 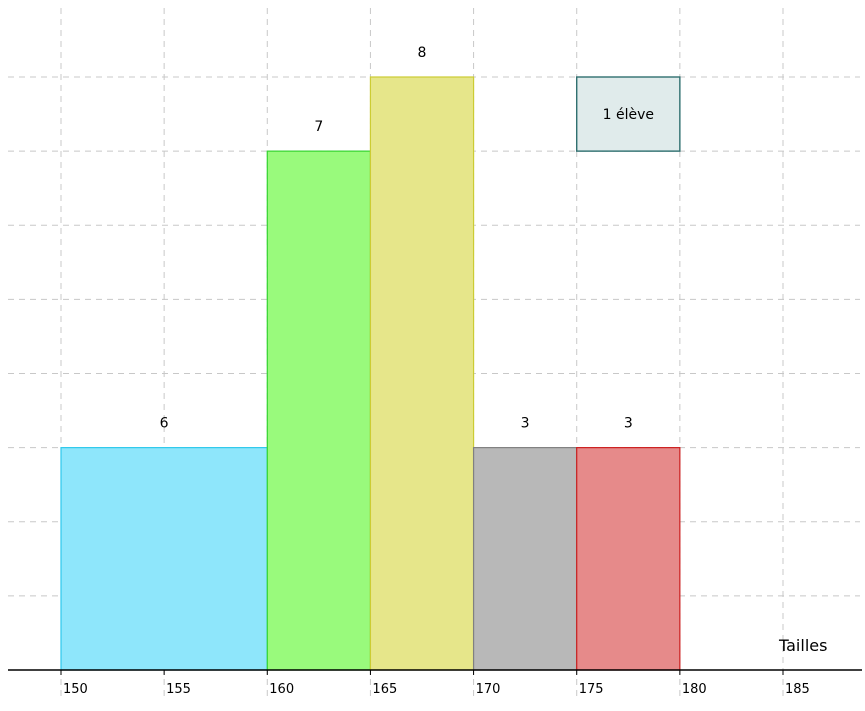 I want to click on bar-value-label: 7, so click(x=318, y=127).